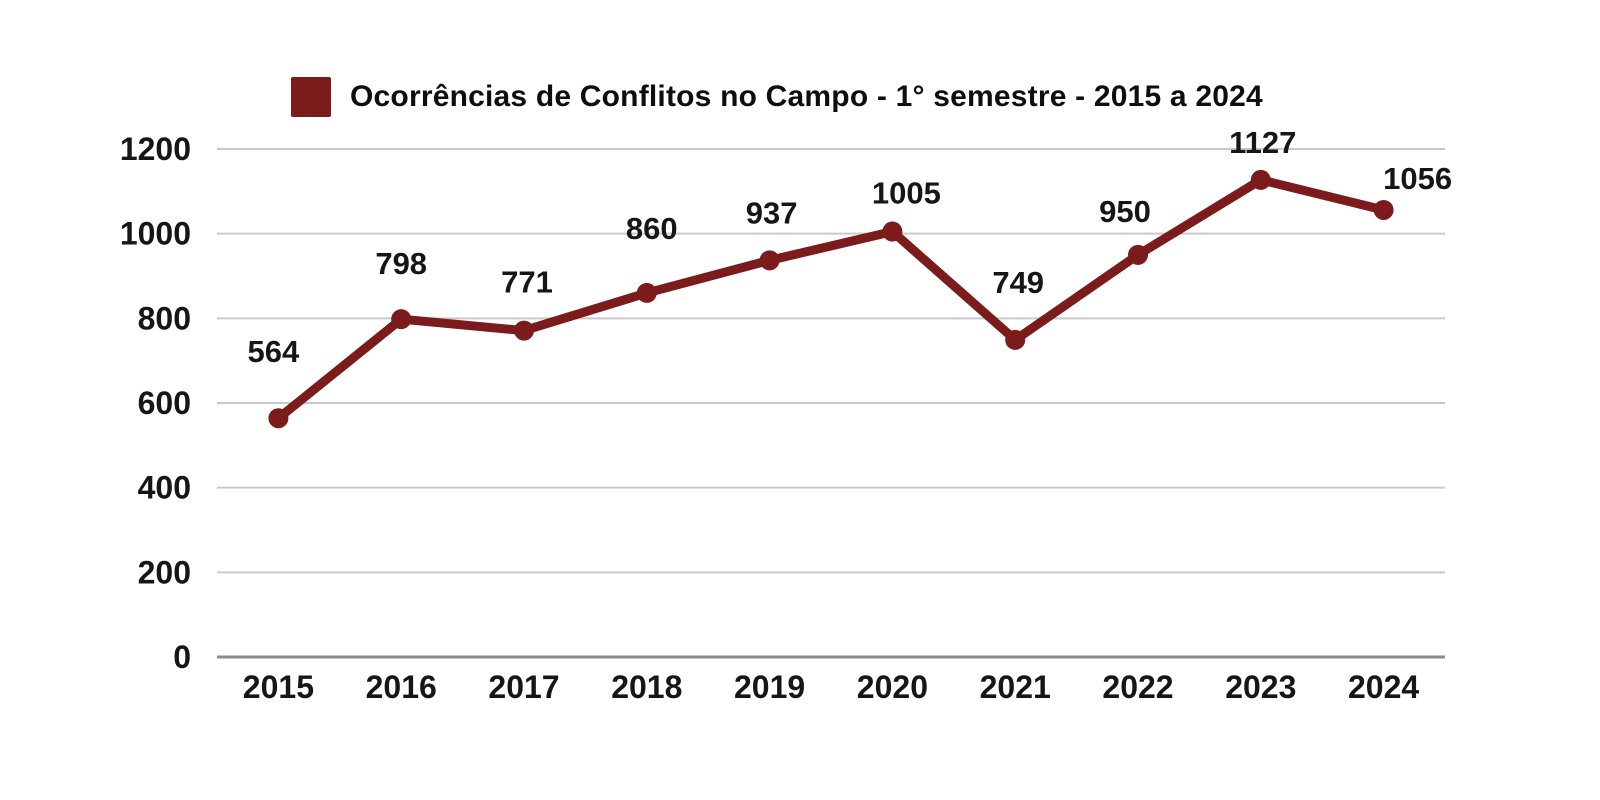 Image resolution: width=1600 pixels, height=800 pixels. What do you see at coordinates (1260, 687) in the screenshot?
I see `x-tick-label: 2023` at bounding box center [1260, 687].